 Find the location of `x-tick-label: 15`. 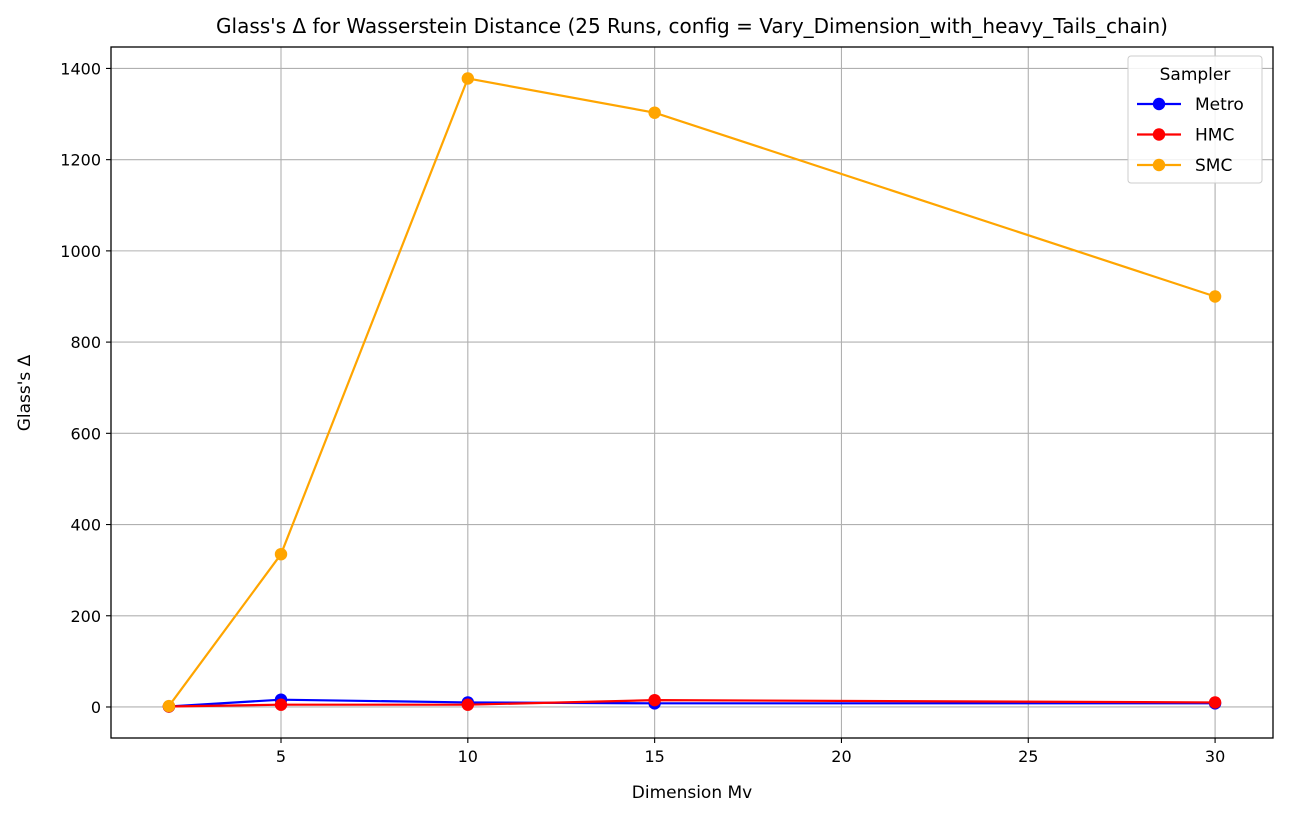

x-tick-label: 15 is located at coordinates (654, 756).